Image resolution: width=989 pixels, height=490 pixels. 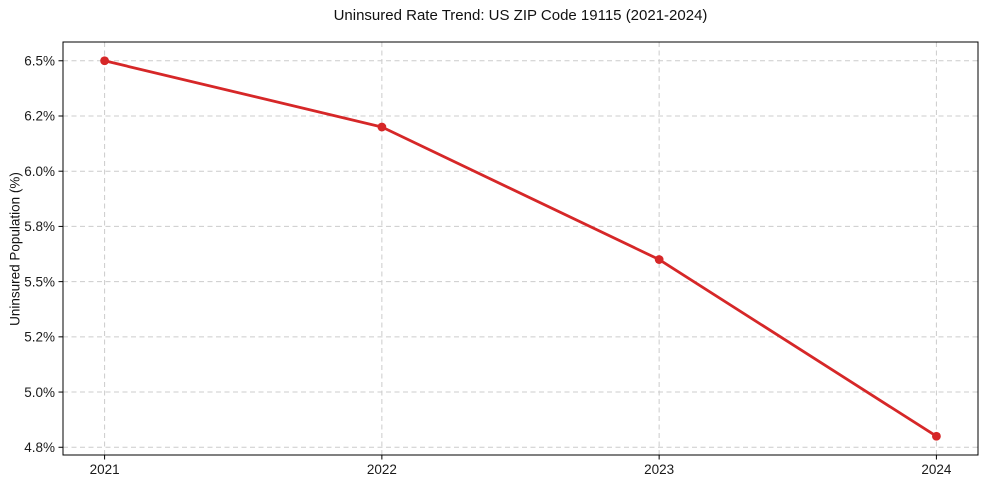 What do you see at coordinates (39, 337) in the screenshot?
I see `y-tick-label: 5.2%` at bounding box center [39, 337].